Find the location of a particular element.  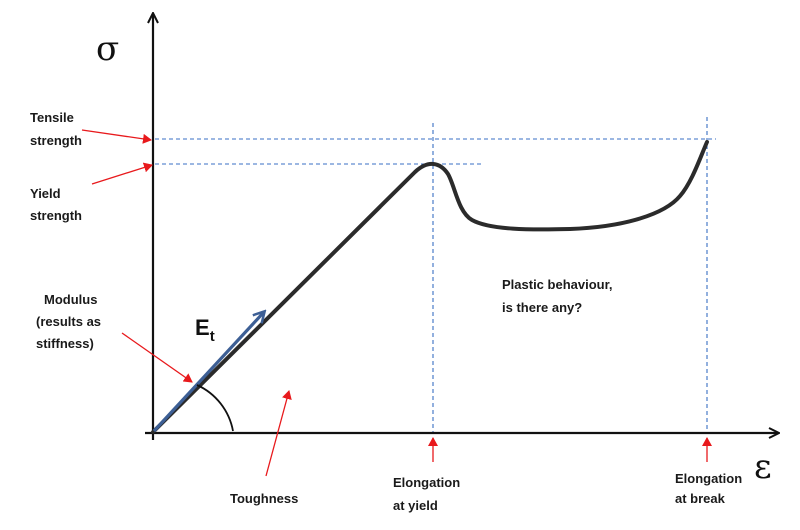

elongation-break-label: Elongation at break is located at coordinates (710, 488).